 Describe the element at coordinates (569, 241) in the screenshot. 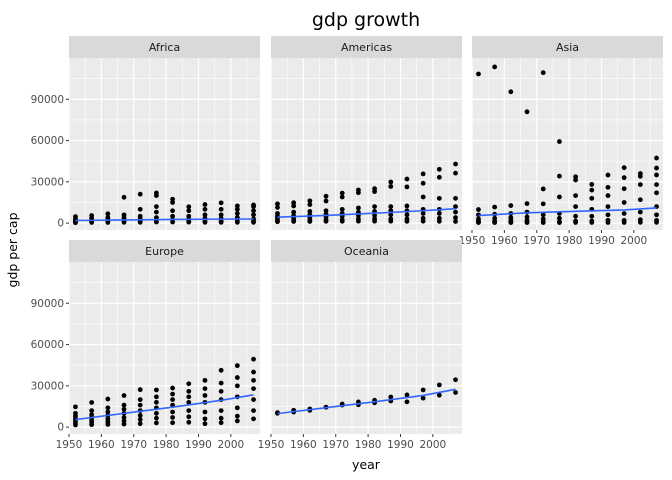

I see `x-tick-label: 1980` at that location.